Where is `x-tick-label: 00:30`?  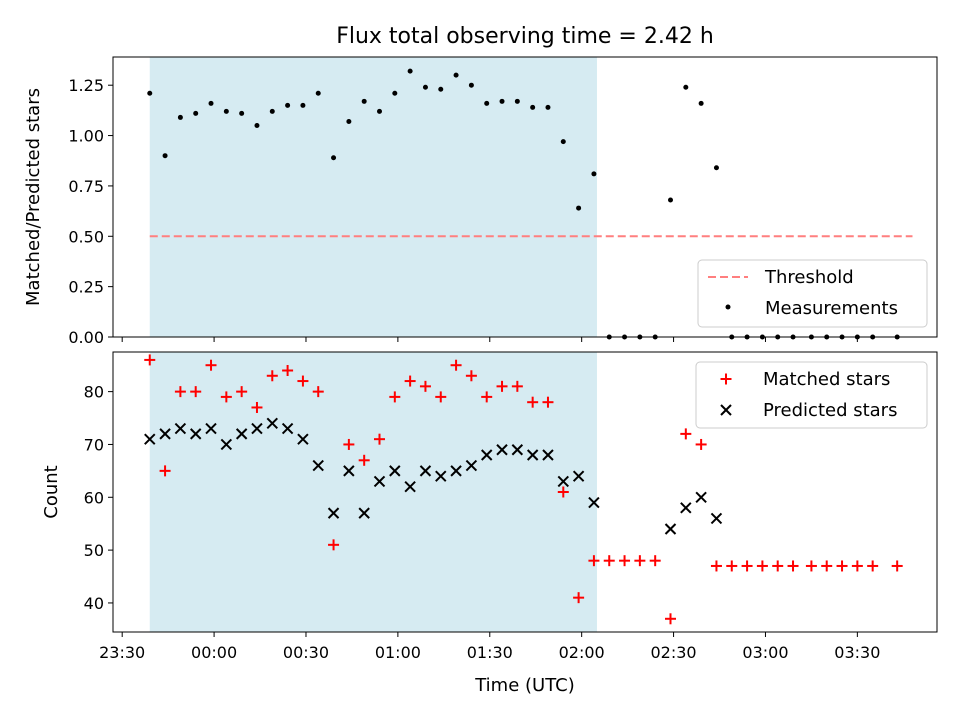
x-tick-label: 00:30 is located at coordinates (306, 652).